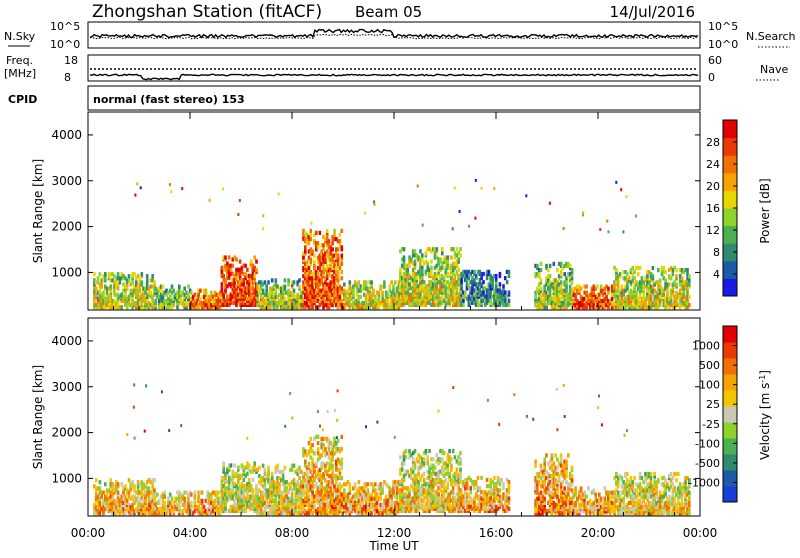 Image resolution: width=800 pixels, height=558 pixels. I want to click on power-ytick-label: 4000, so click(66, 135).